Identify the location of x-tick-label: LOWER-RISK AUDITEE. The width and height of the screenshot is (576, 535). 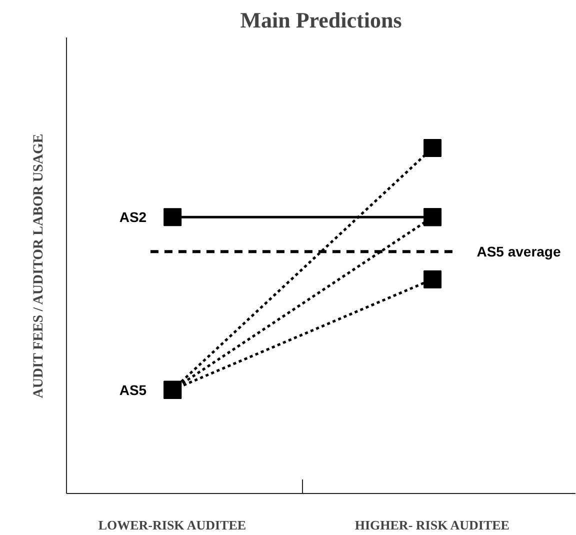
(172, 525).